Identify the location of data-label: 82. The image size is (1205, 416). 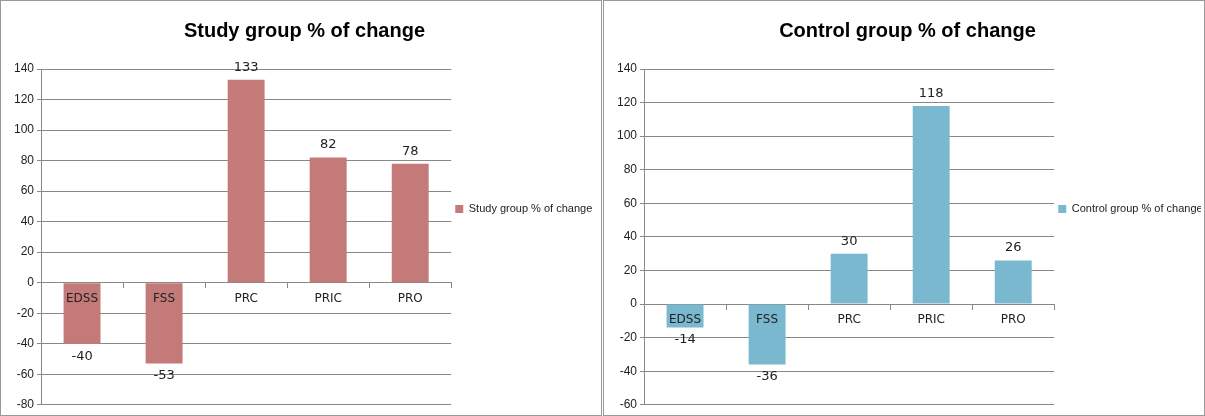
(328, 144).